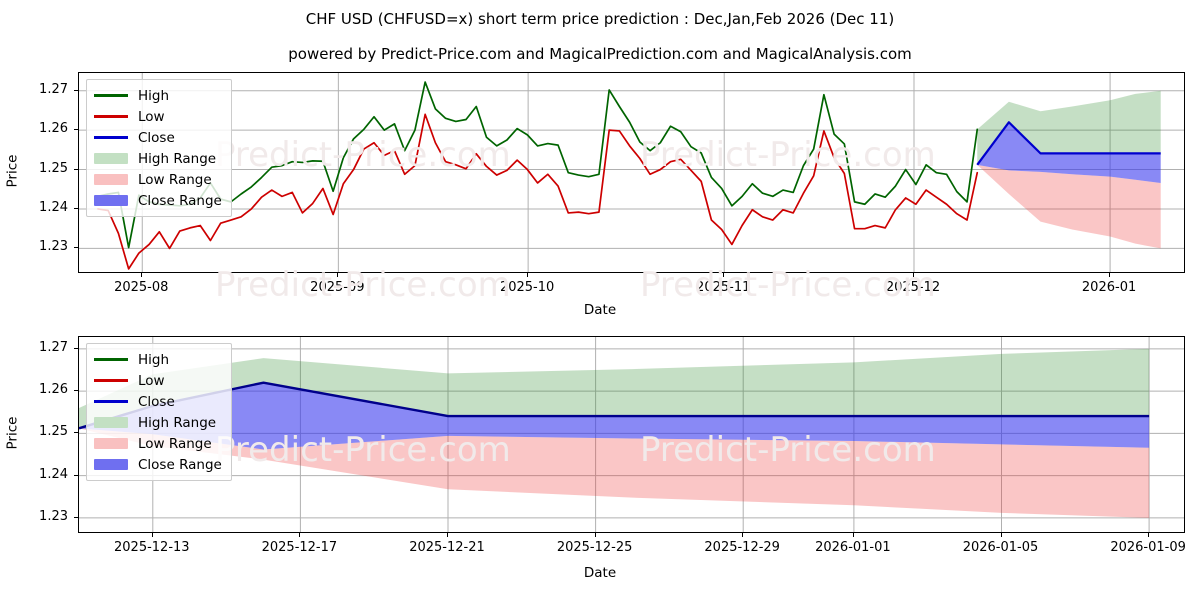 The height and width of the screenshot is (600, 1200). I want to click on top-chart-legend-item-high: High, so click(158, 95).